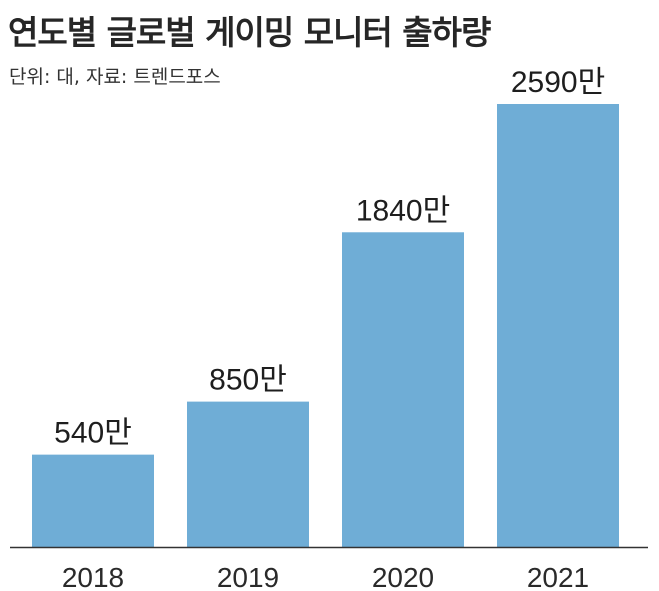 This screenshot has width=659, height=591. I want to click on bar-2021, so click(558, 325).